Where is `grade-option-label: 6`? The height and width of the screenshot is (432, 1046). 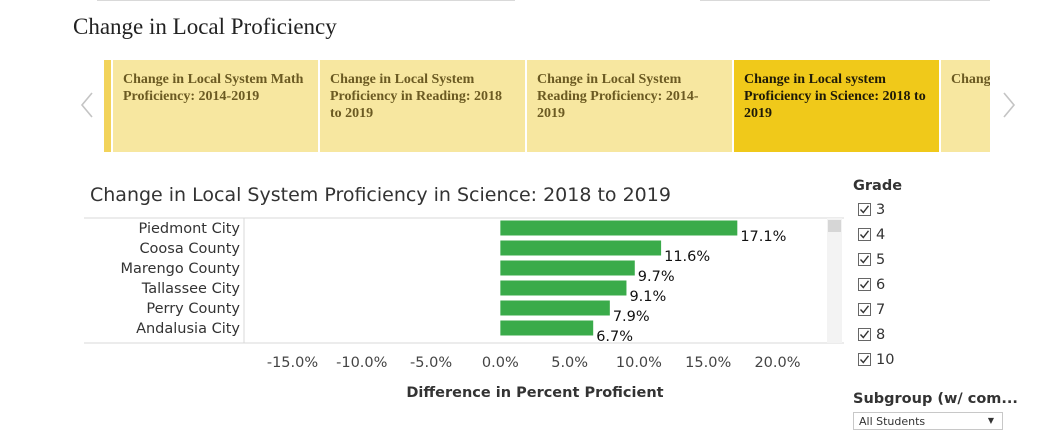
grade-option-label: 6 is located at coordinates (881, 284).